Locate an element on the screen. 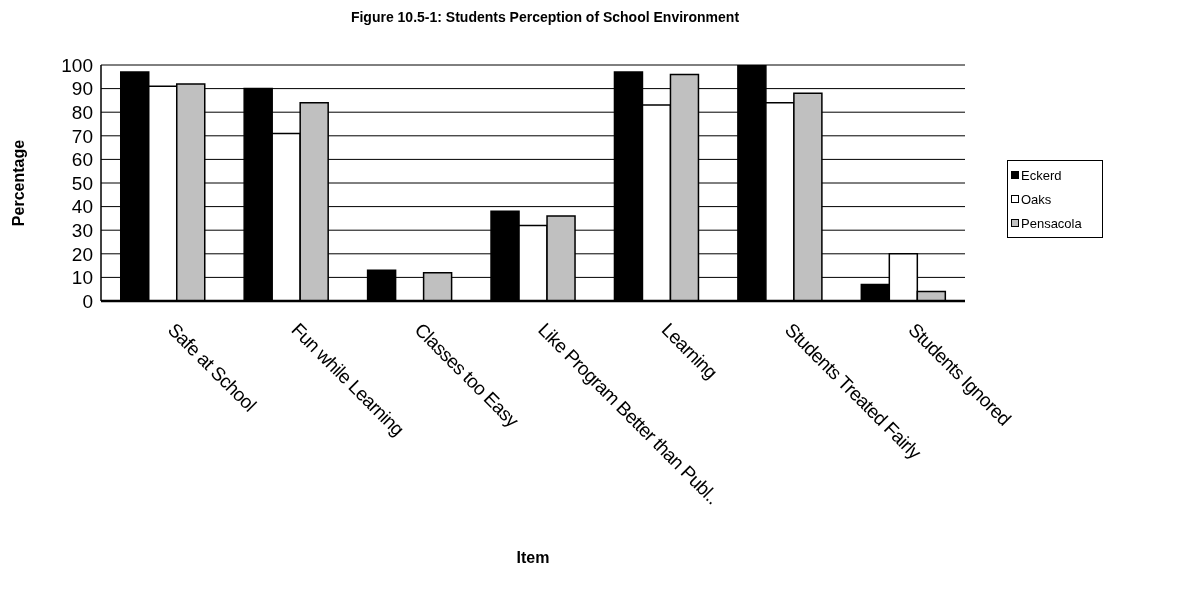 The height and width of the screenshot is (596, 1185). y-tick-label: 10 is located at coordinates (82, 278).